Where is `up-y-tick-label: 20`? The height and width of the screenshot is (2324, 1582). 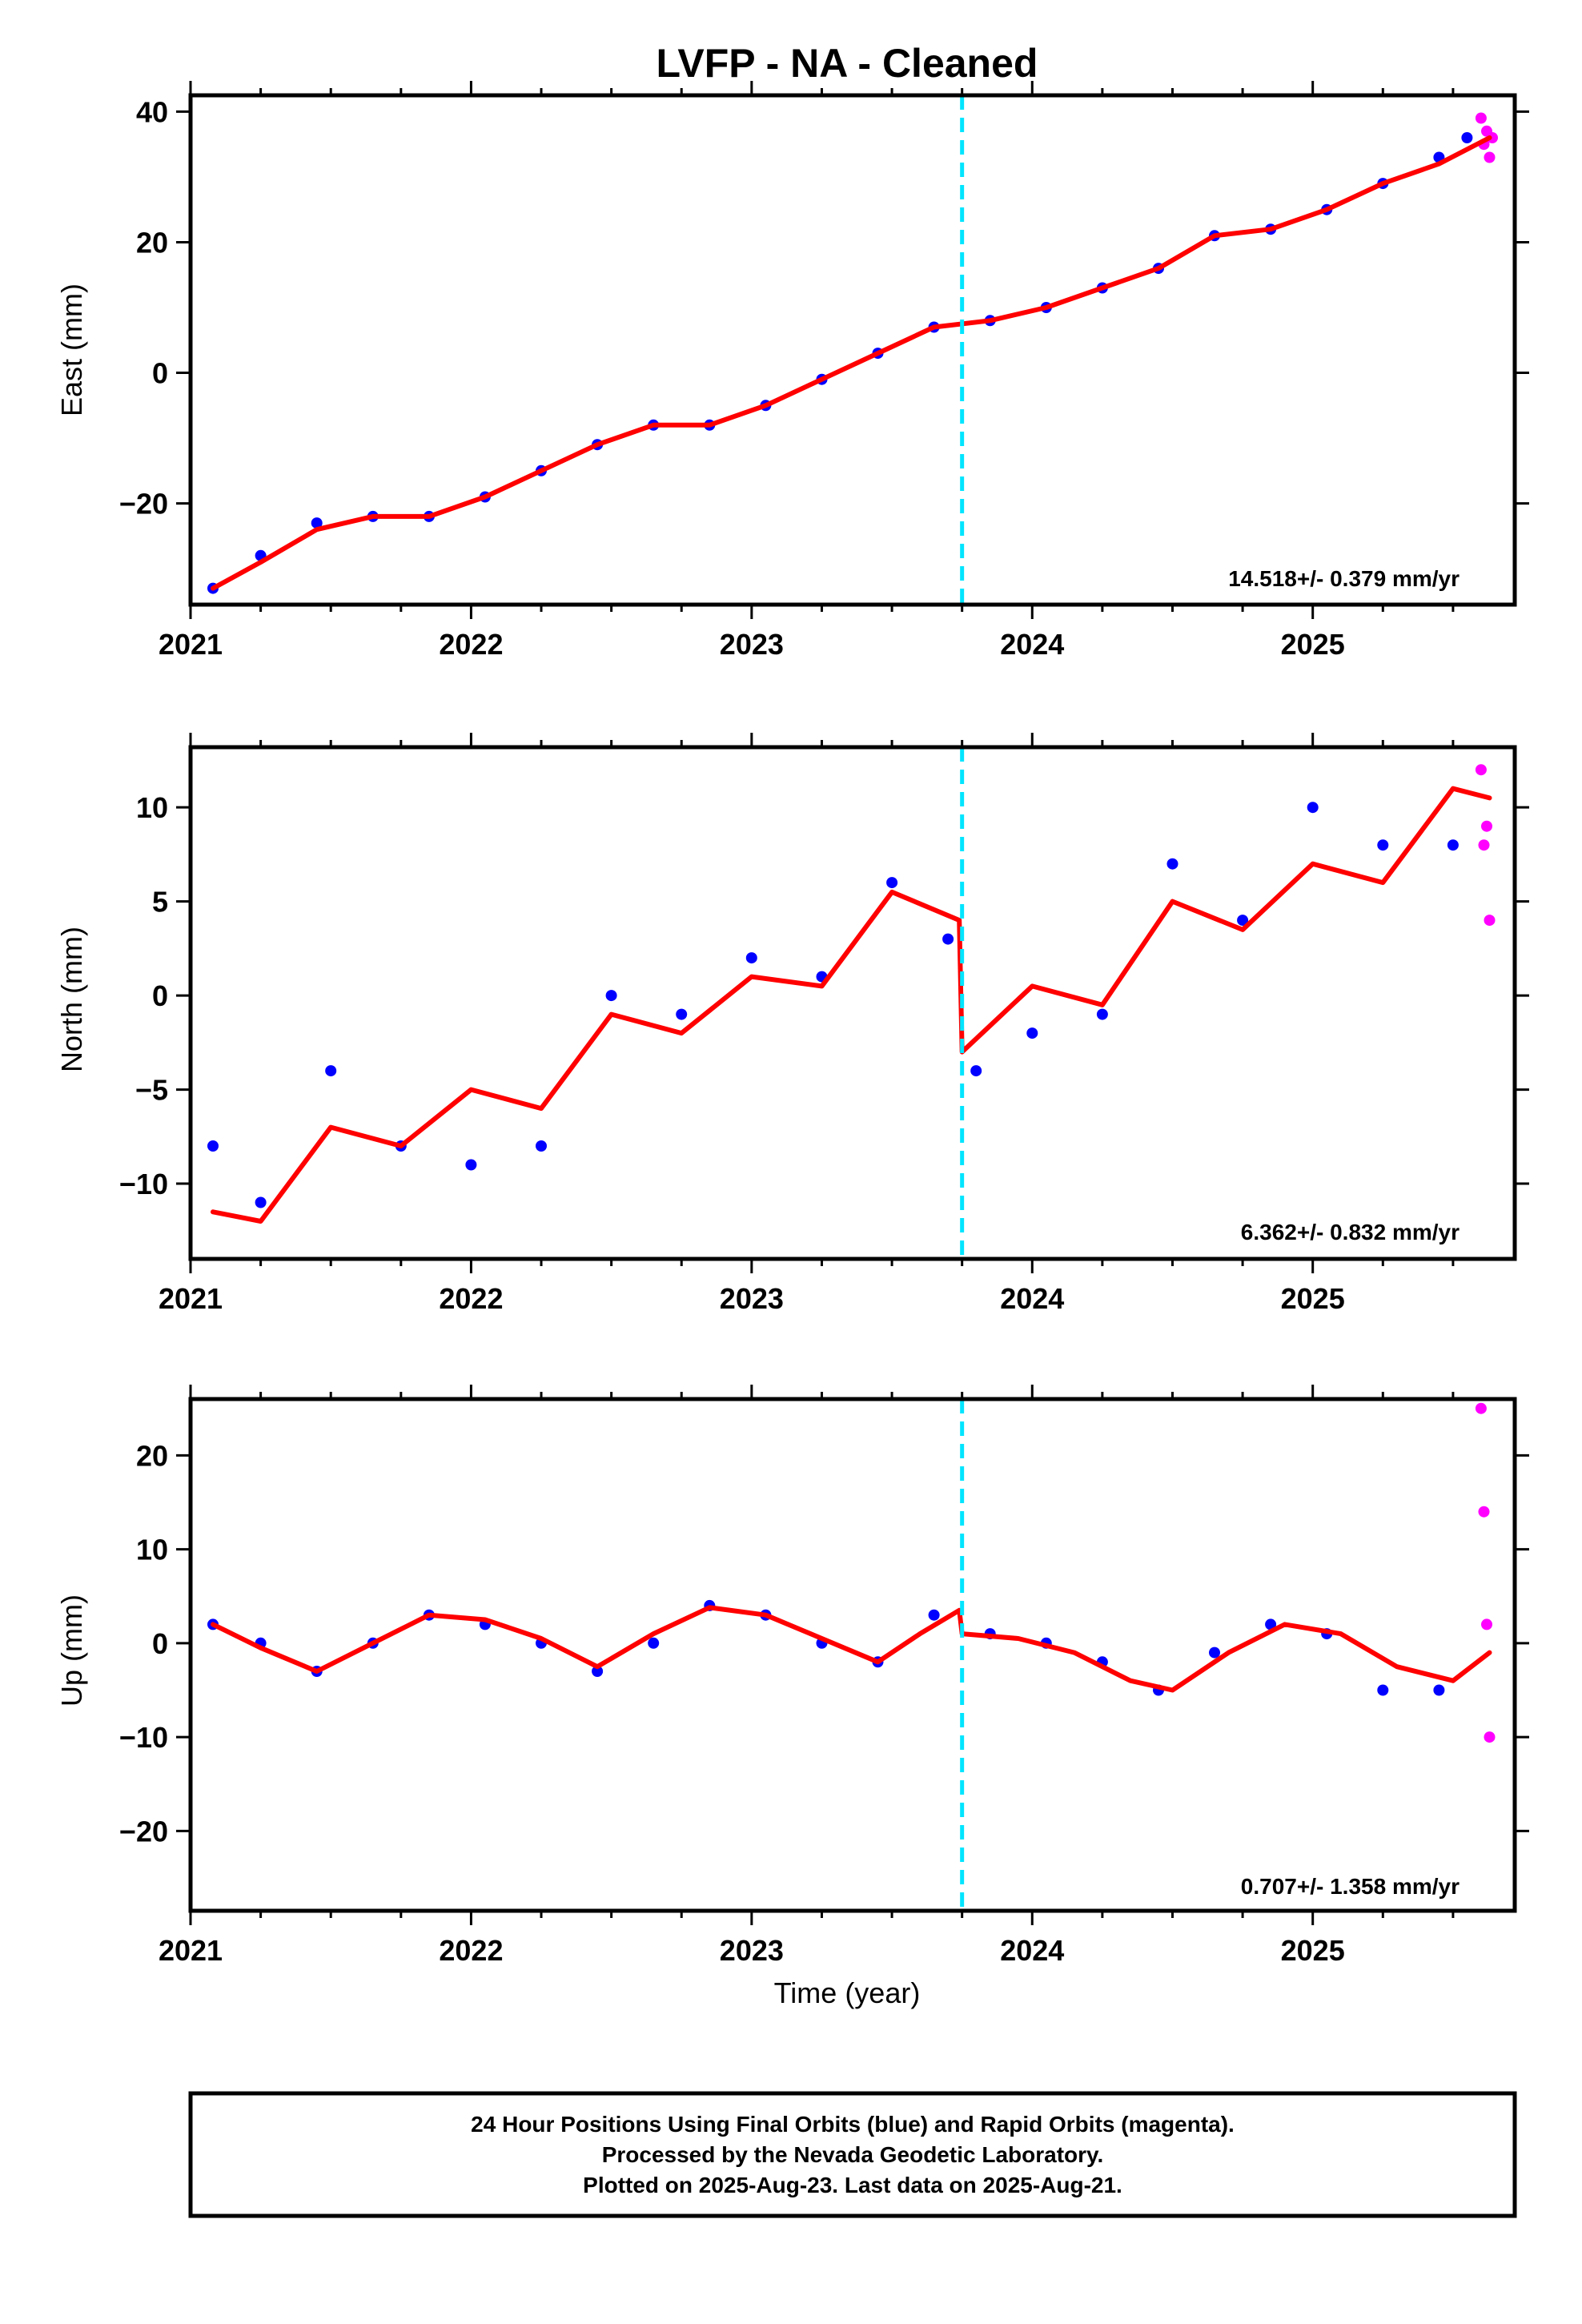 up-y-tick-label: 20 is located at coordinates (152, 1456).